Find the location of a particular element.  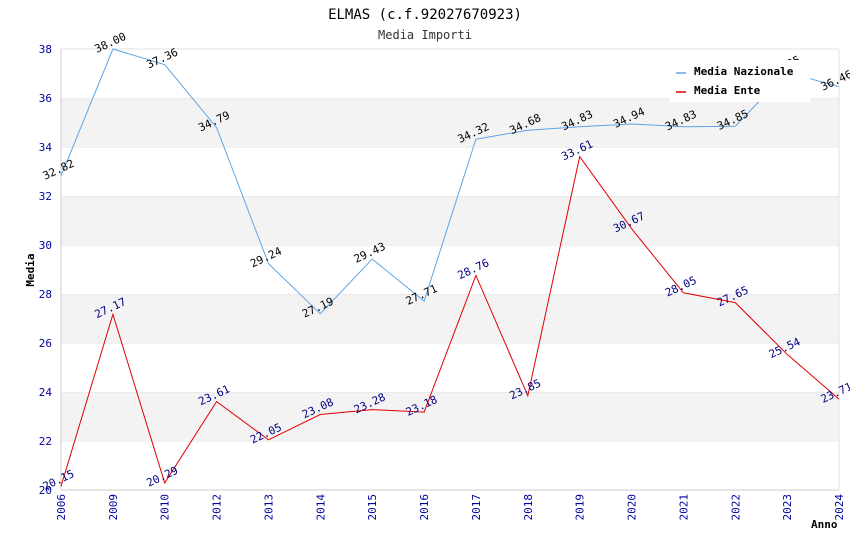

x-axis-label: Anno is located at coordinates (824, 524).